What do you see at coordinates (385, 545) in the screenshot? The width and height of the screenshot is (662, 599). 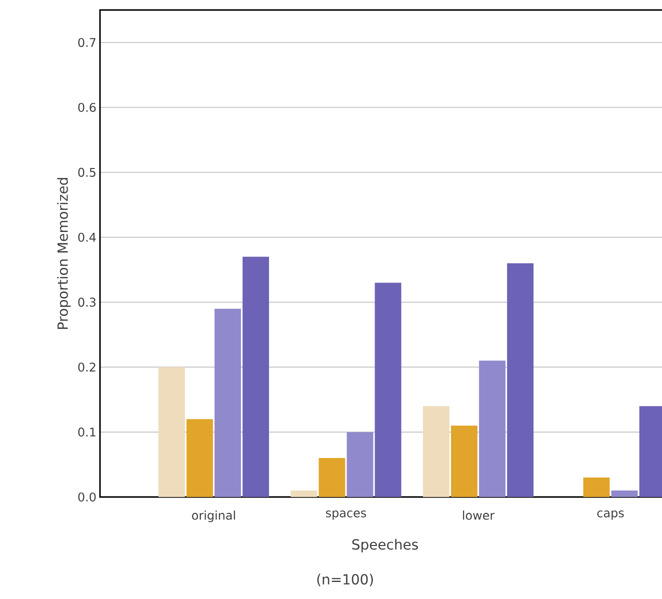 I see `x-axis-title: Speeches` at bounding box center [385, 545].